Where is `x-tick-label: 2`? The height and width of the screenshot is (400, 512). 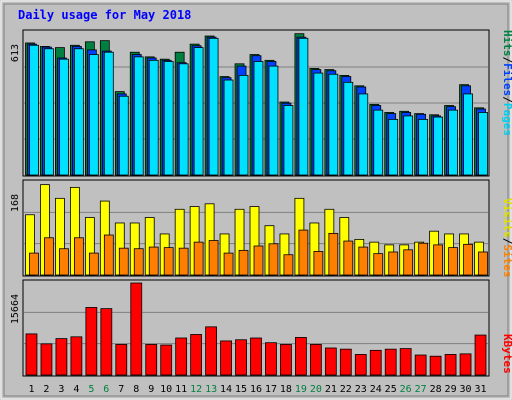
x-tick-label: 2 is located at coordinates (46, 389).